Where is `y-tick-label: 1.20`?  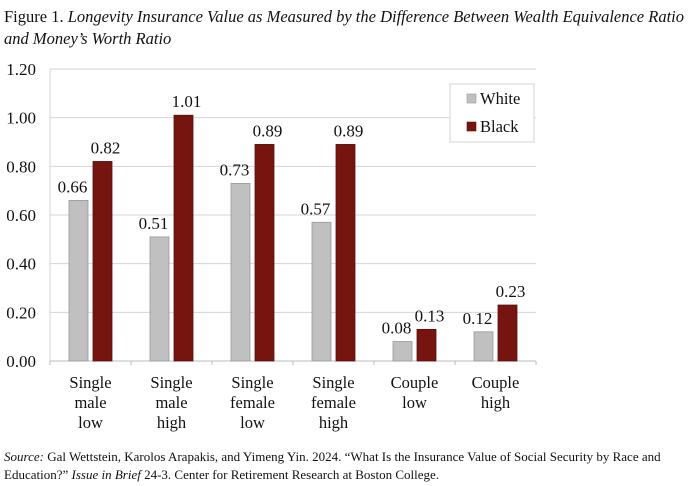 y-tick-label: 1.20 is located at coordinates (21, 69).